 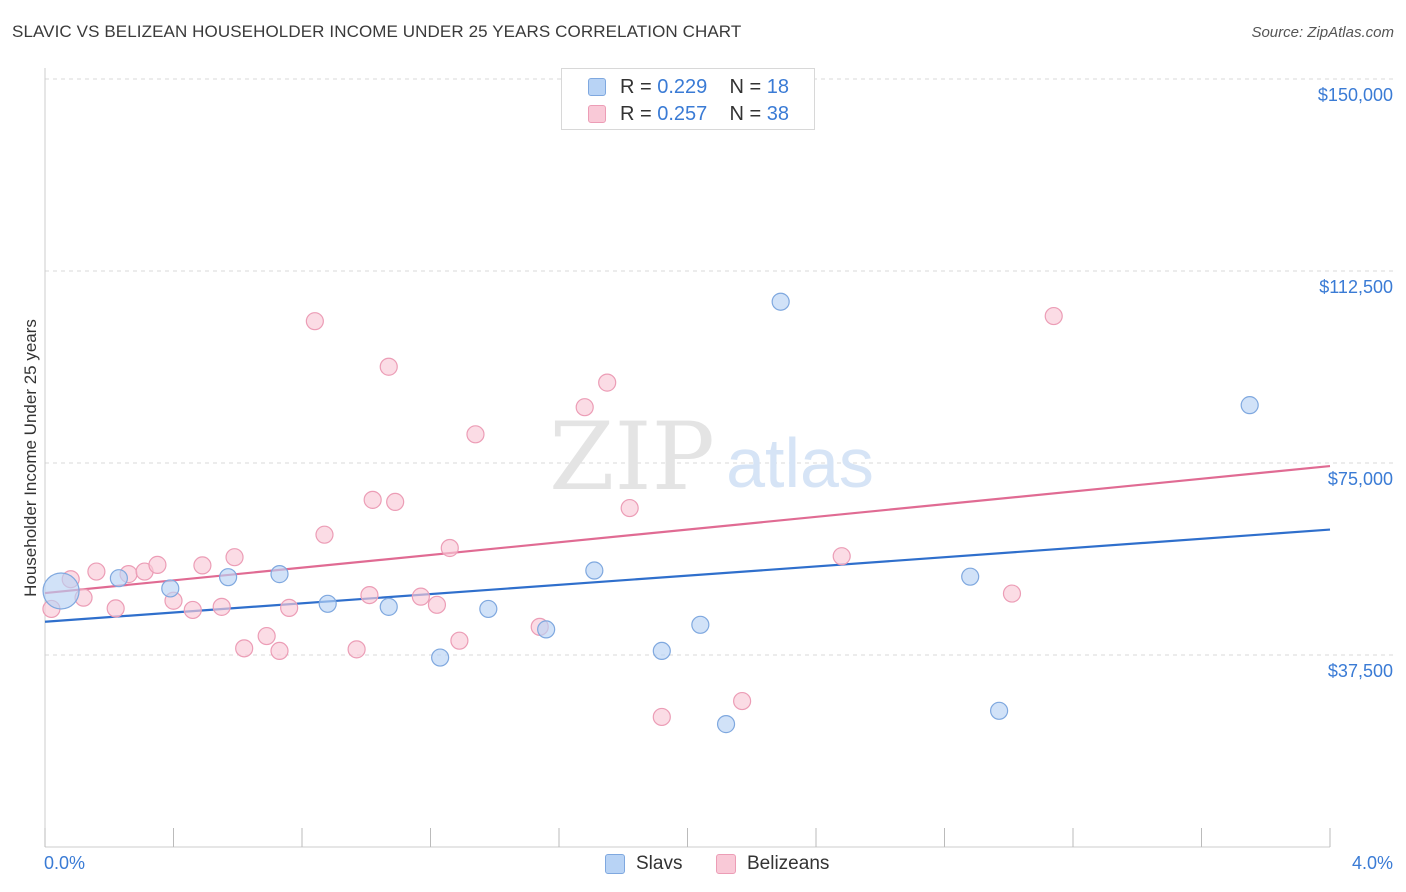 I want to click on series-swatch-slavs, so click(x=615, y=864).